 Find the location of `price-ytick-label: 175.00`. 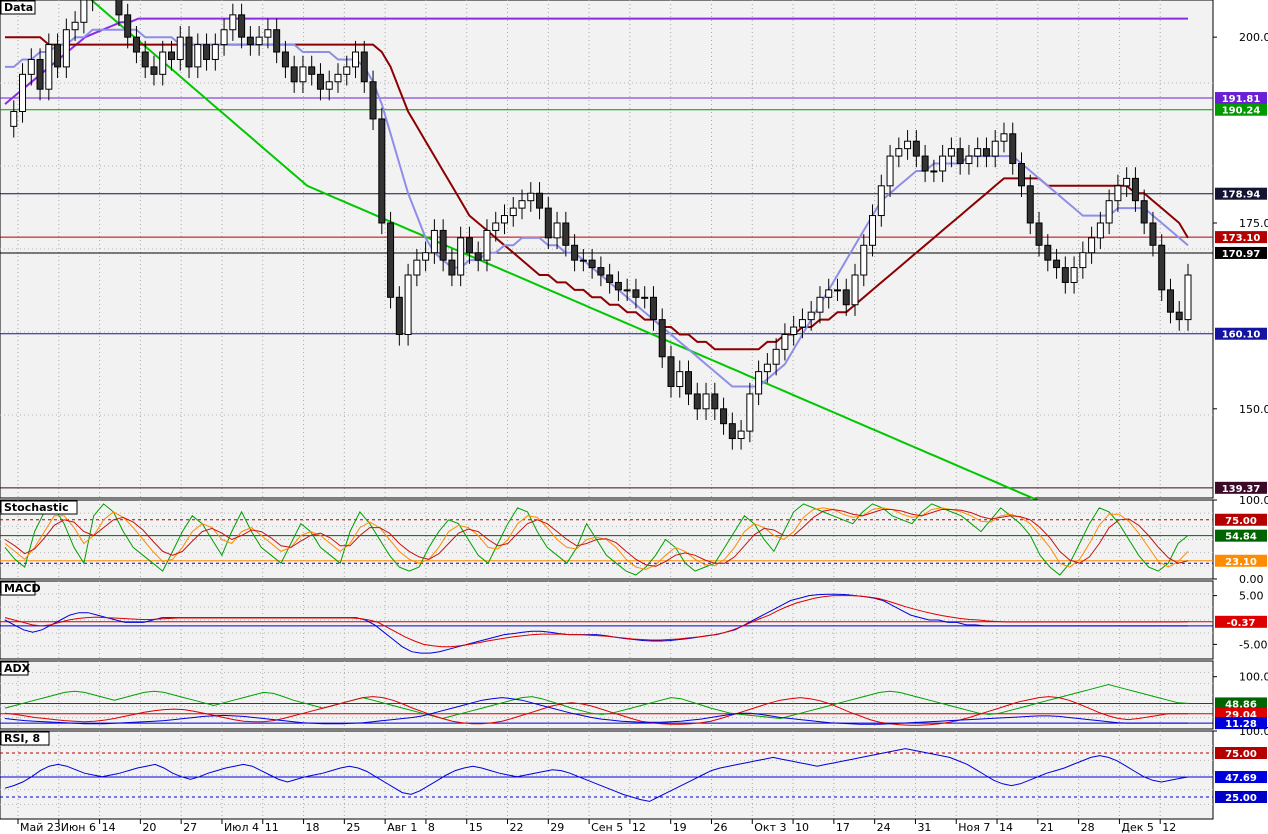

price-ytick-label: 175.00 is located at coordinates (1253, 223).